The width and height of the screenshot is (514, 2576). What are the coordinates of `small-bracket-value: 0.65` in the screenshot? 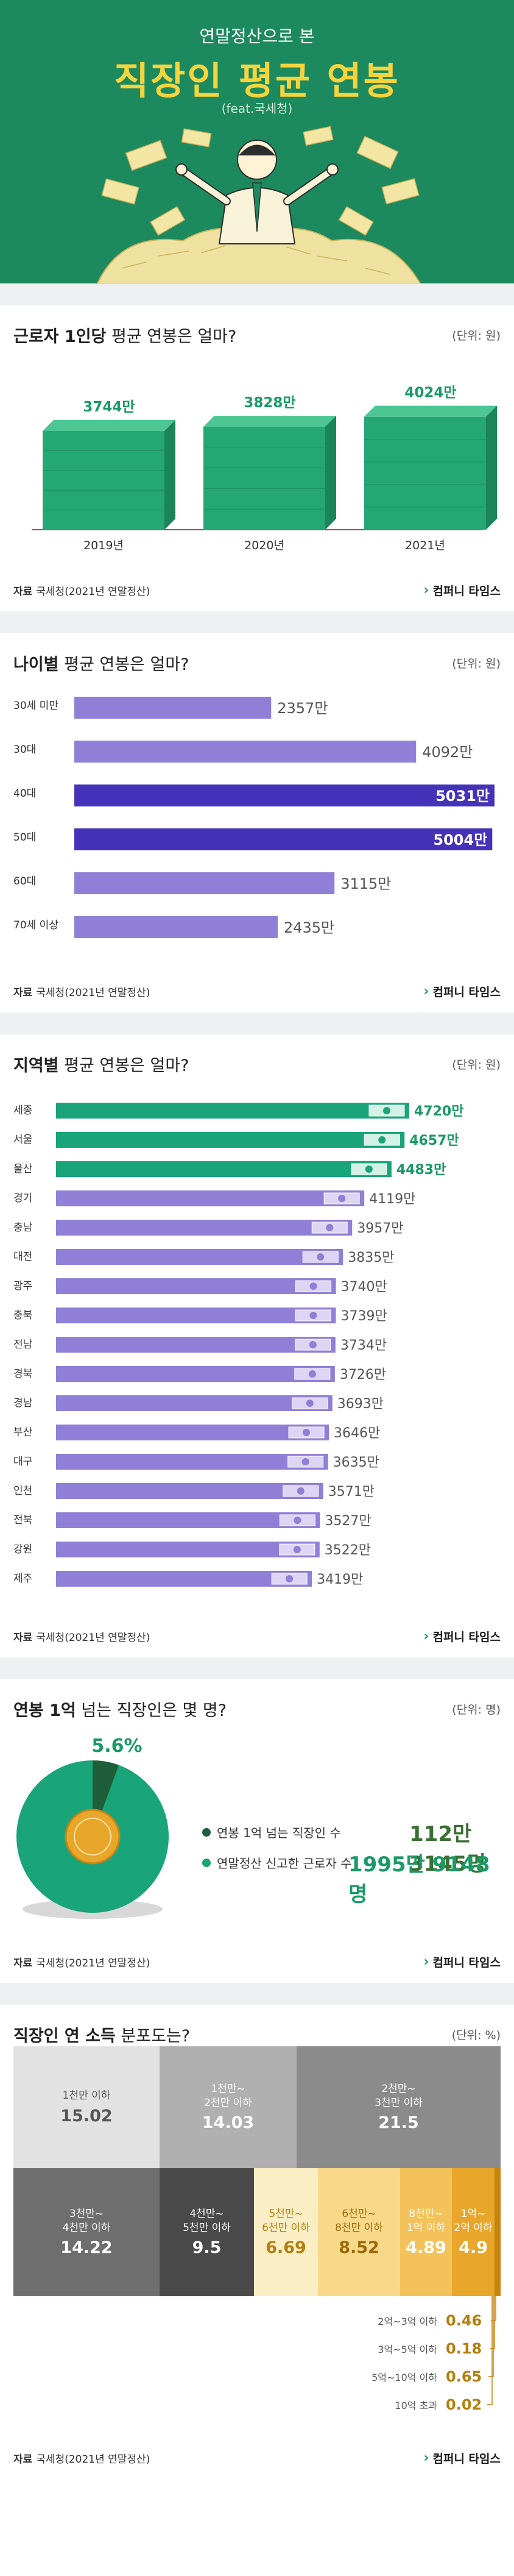 It's located at (464, 2376).